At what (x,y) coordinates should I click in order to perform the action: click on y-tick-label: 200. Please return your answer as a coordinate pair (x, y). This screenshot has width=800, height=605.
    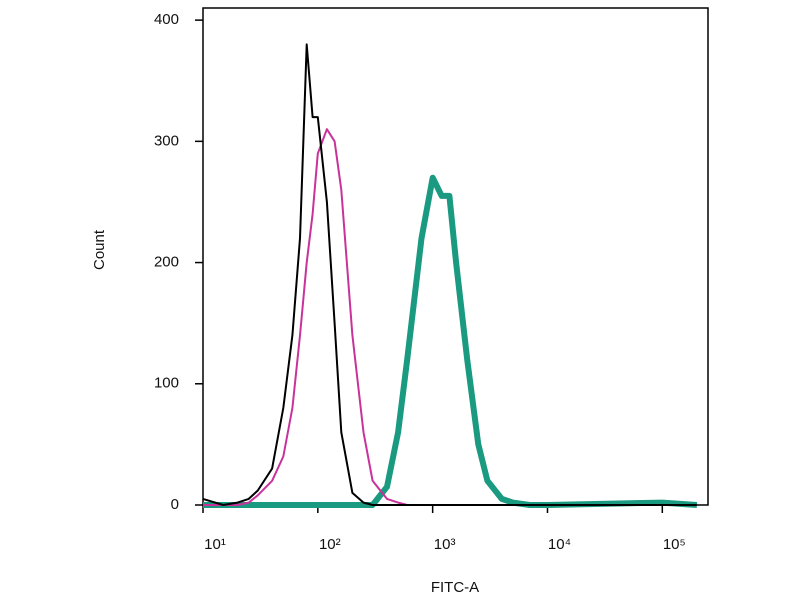
    Looking at the image, I should click on (166, 262).